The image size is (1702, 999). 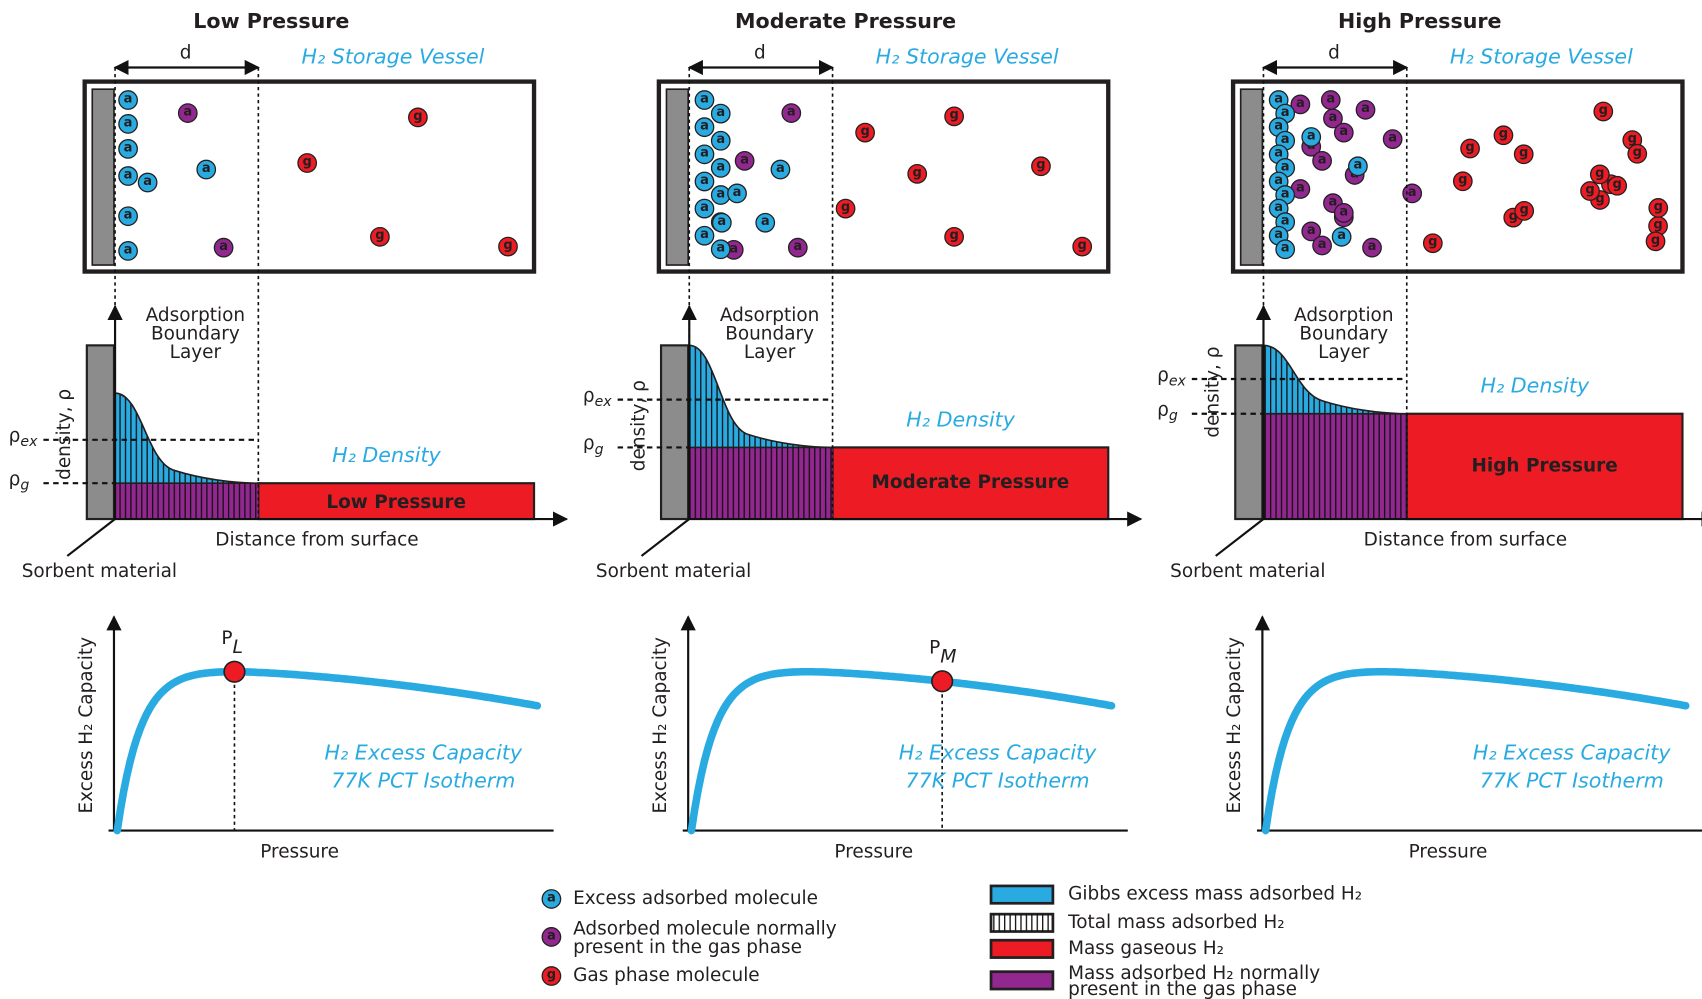 I want to click on legend-text: Mass adsorbed H₂ normally, so click(x=1194, y=973).